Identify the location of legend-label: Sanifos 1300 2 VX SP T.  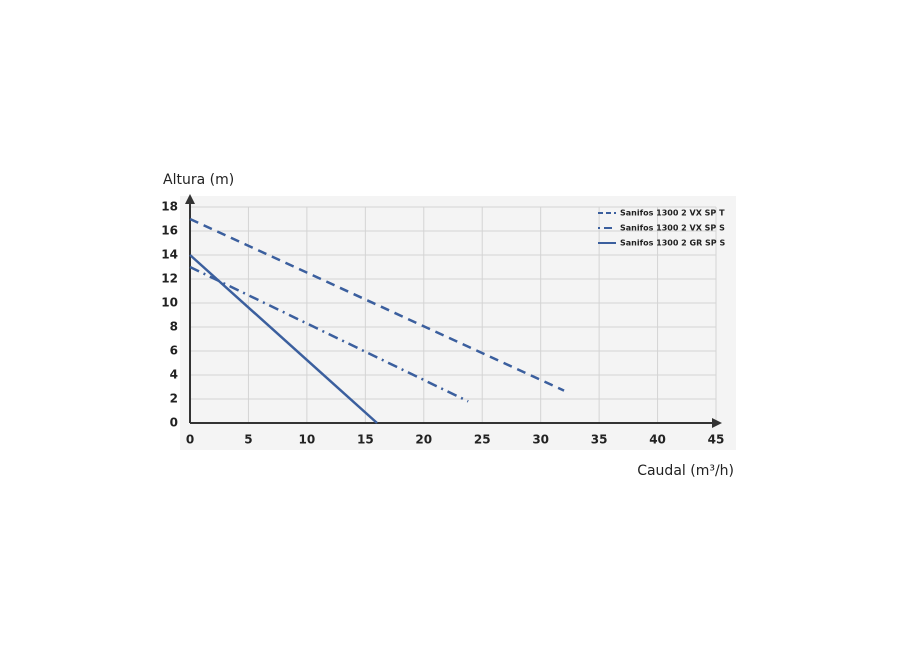
(672, 213).